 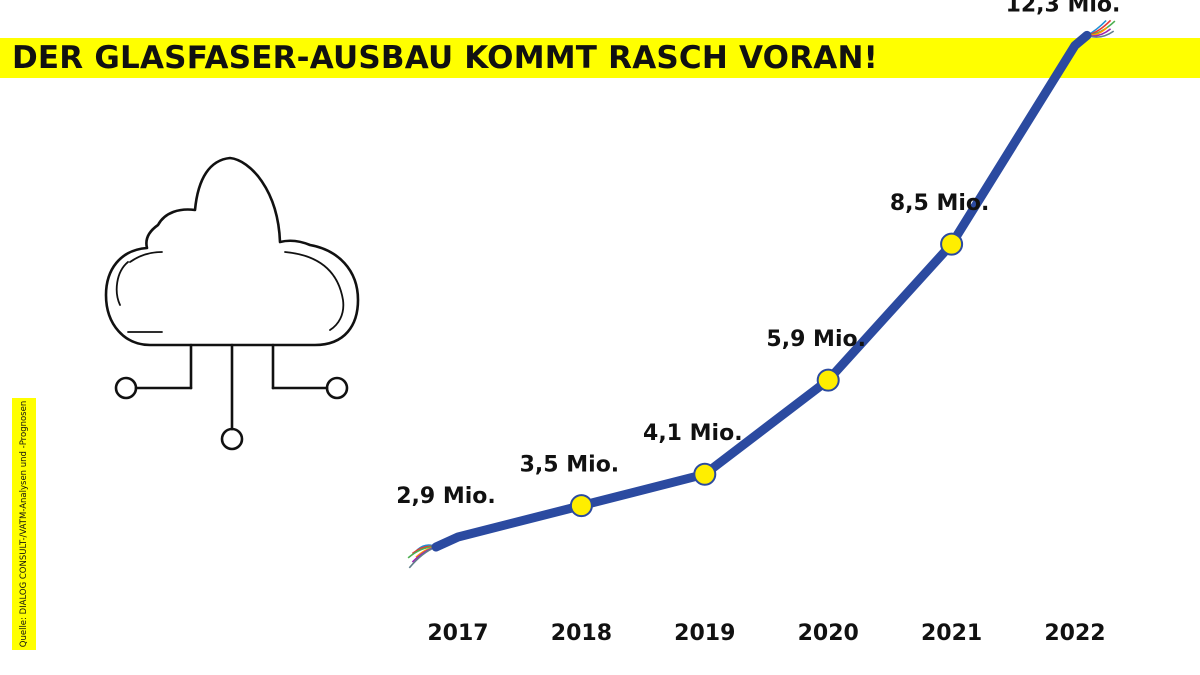 I want to click on x-tick-label-2019: 2019, so click(x=704, y=633).